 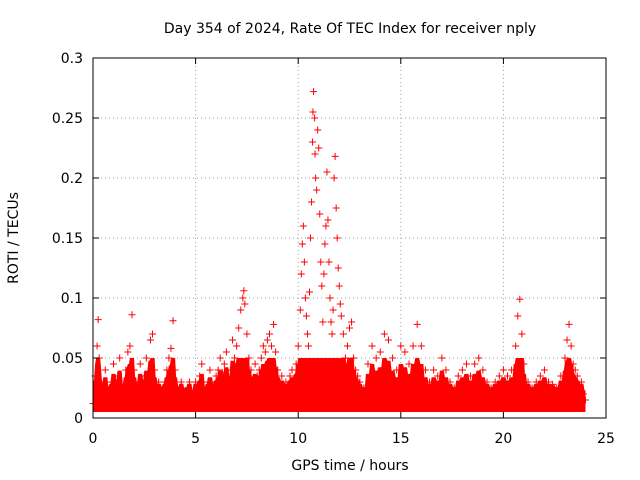 I want to click on x-tick-label: 0, so click(x=93, y=439).